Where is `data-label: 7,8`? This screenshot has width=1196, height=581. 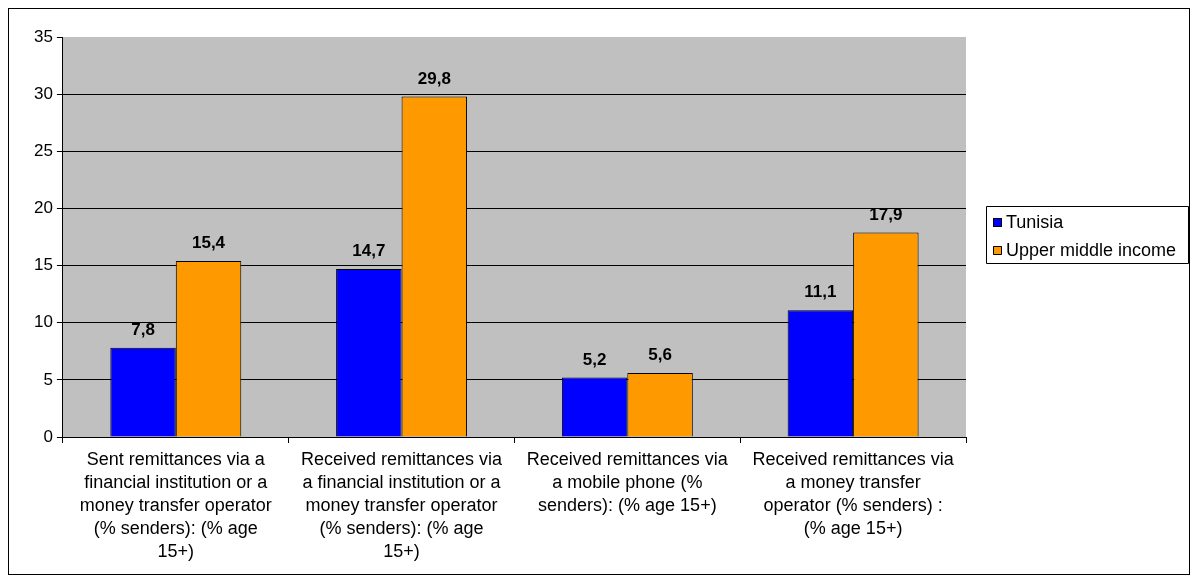 data-label: 7,8 is located at coordinates (143, 330).